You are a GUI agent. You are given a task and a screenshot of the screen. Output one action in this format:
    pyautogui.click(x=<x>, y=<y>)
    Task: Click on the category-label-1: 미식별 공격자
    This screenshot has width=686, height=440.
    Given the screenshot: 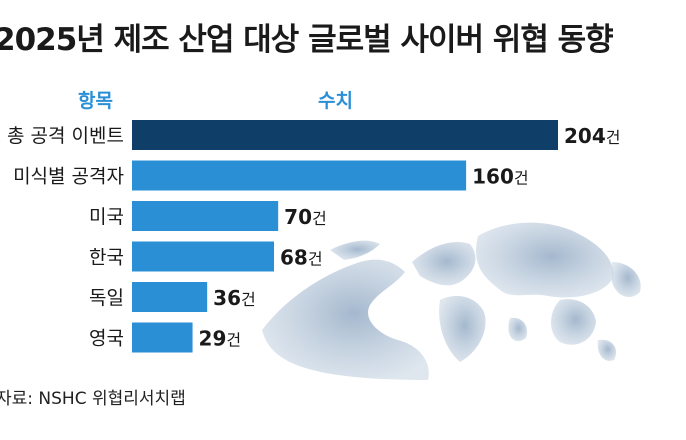 What is the action you would take?
    pyautogui.click(x=68, y=177)
    